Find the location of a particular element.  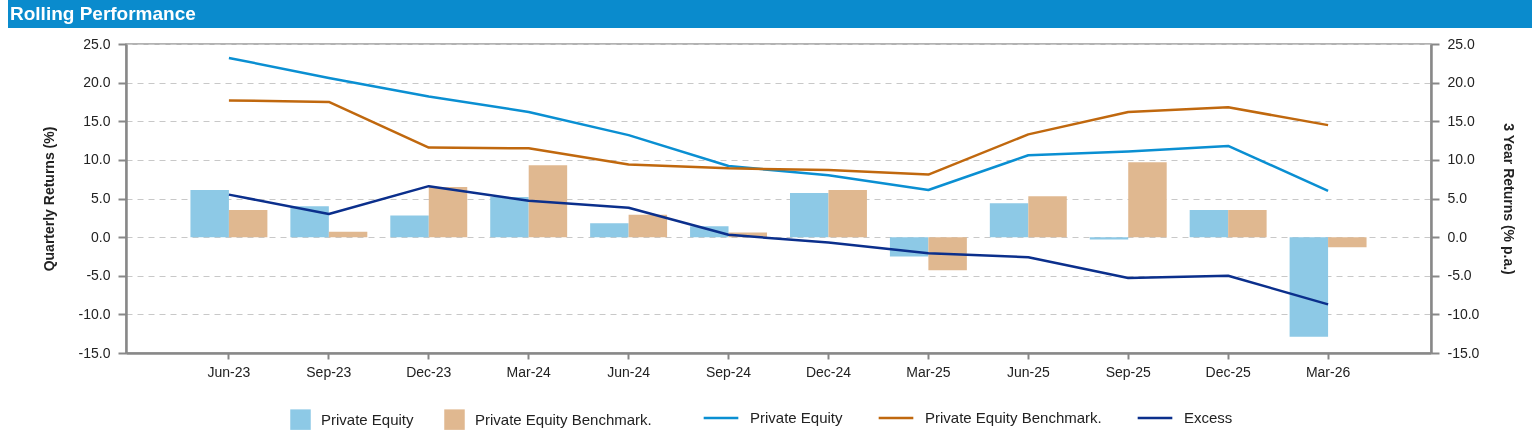

y-tick-label: 10.0 is located at coordinates (97, 159).